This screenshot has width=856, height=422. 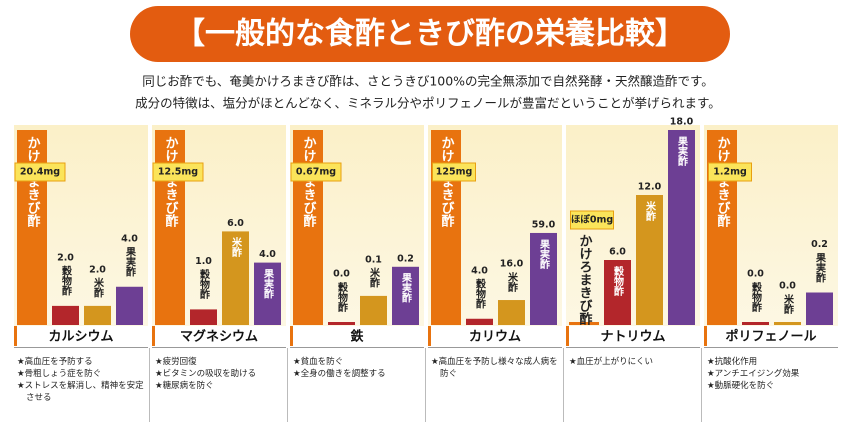 I want to click on value-label: 1.2mg, so click(x=730, y=172).